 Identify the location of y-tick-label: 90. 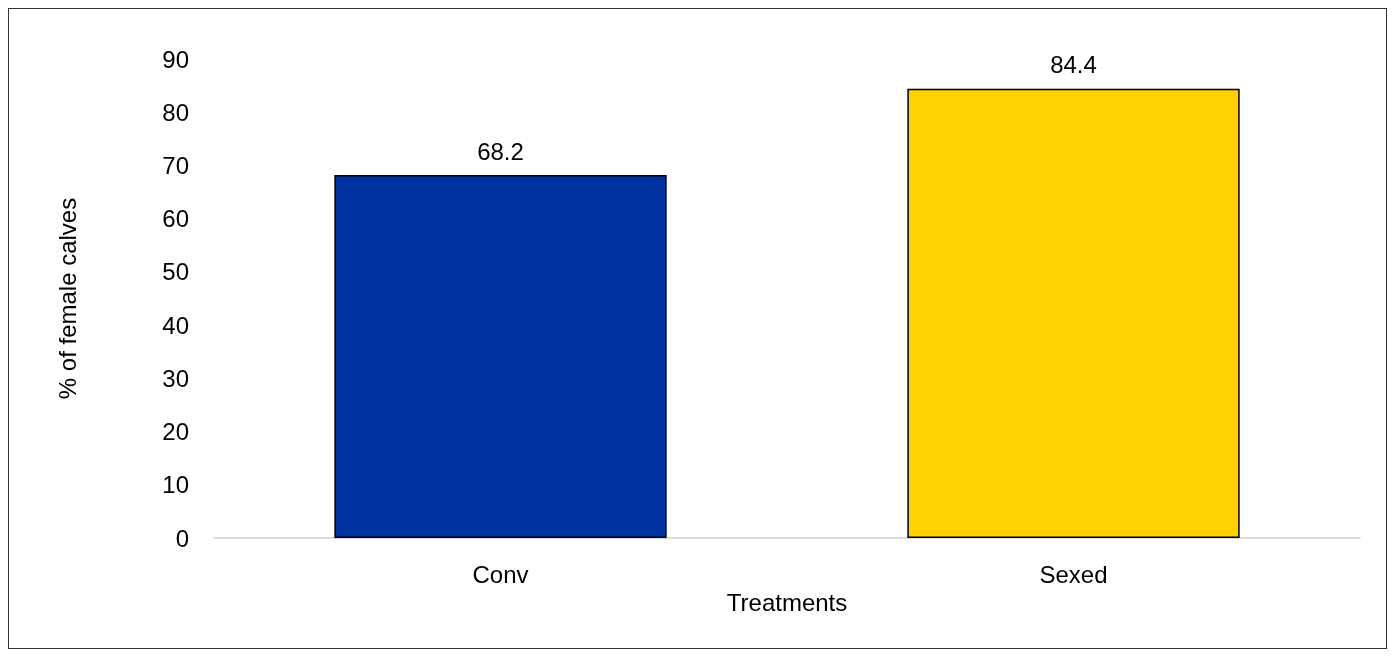
(175, 59).